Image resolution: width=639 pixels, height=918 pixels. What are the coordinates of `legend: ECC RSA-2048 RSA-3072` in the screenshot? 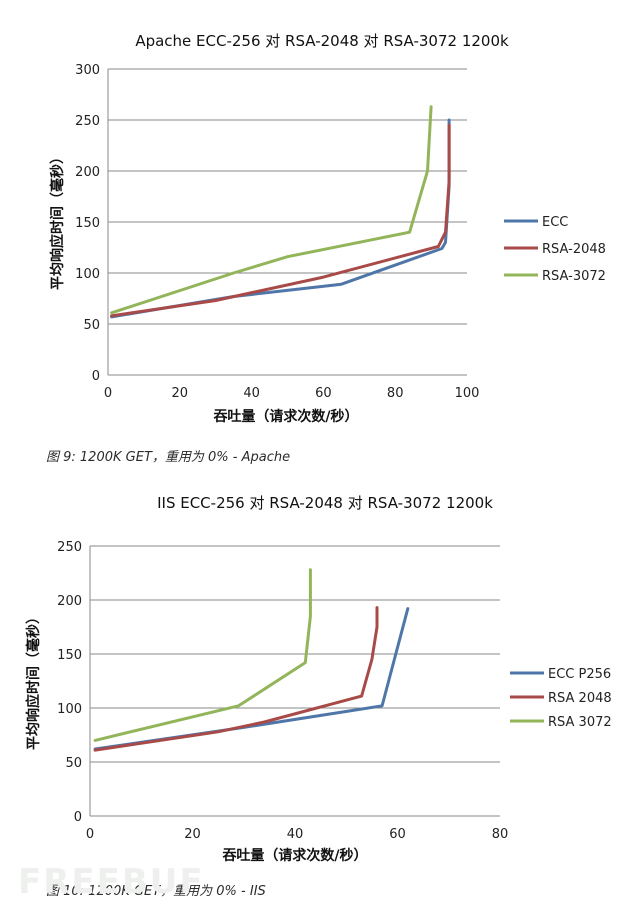 It's located at (555, 249).